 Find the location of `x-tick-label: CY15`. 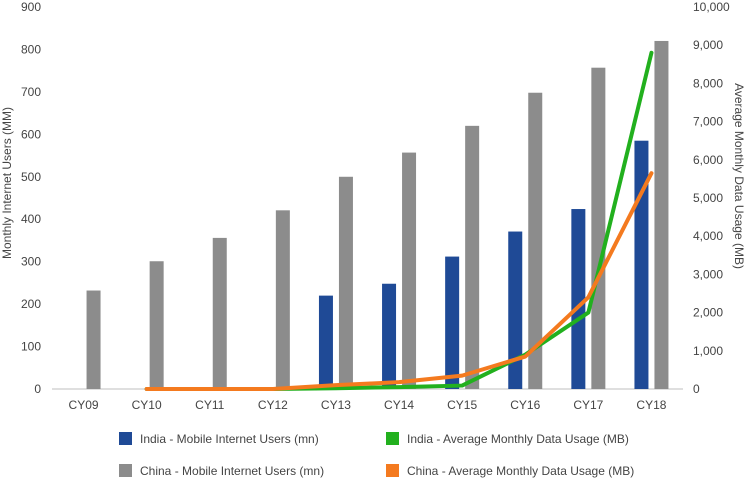

x-tick-label: CY15 is located at coordinates (462, 405).